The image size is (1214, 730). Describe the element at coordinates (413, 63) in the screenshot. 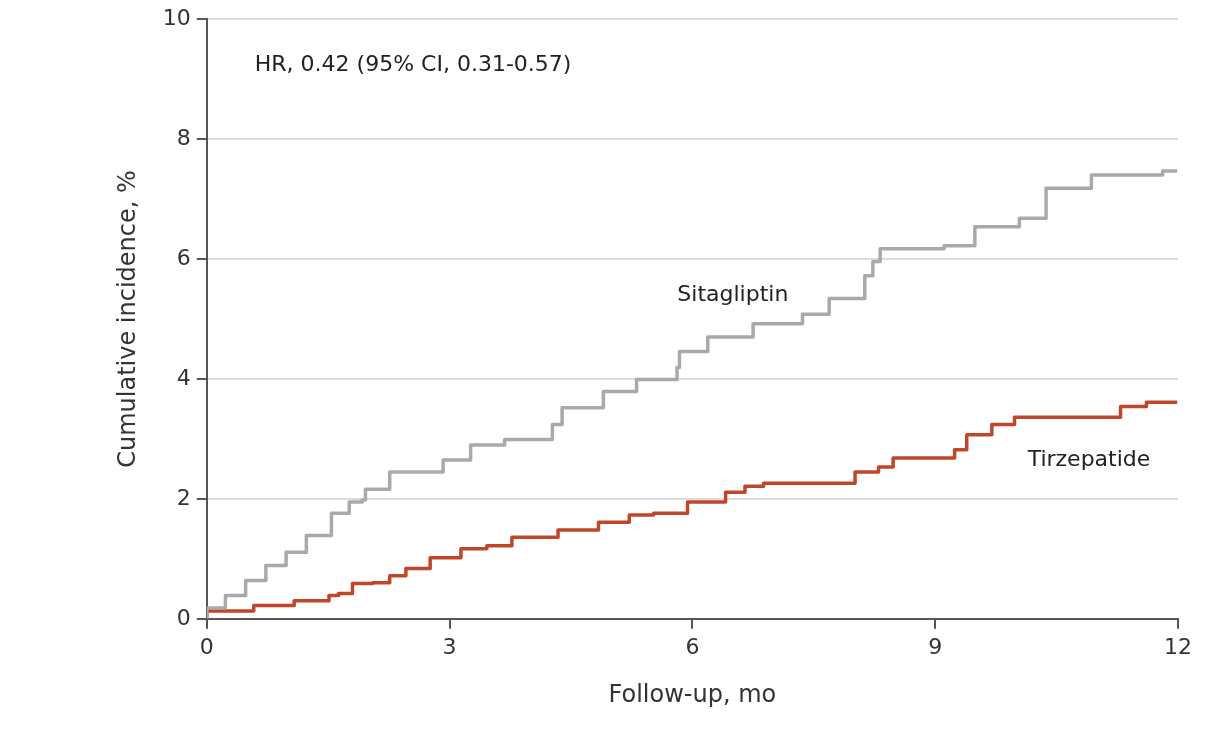

I see `annotation: HR, 0.42 (95% CI, 0.31-0.57)` at that location.